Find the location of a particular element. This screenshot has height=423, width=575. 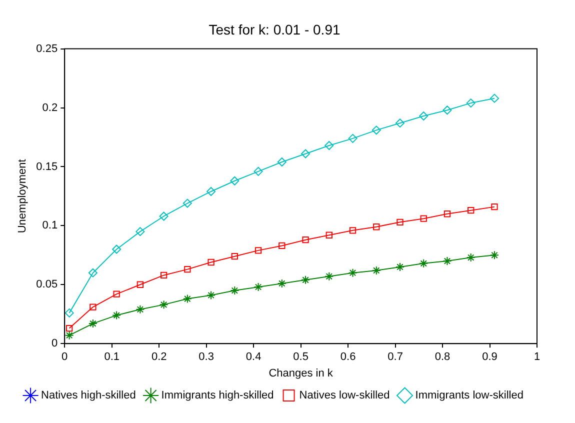

x-tick-label: 0 is located at coordinates (65, 357).